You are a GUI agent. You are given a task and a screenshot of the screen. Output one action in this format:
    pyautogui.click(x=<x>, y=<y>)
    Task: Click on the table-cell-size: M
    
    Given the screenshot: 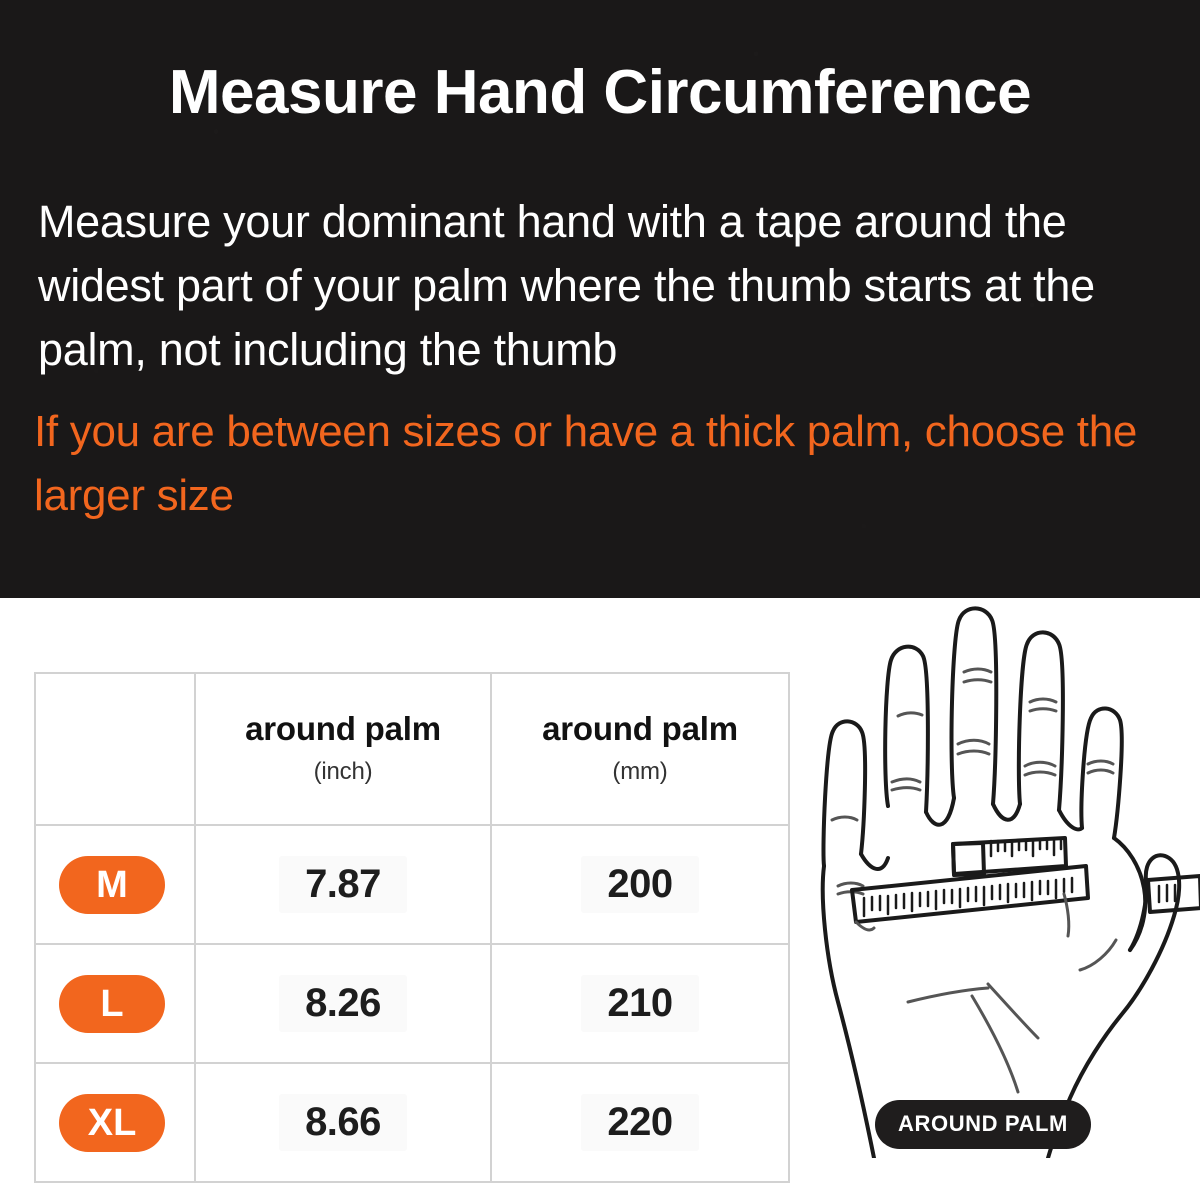 What is the action you would take?
    pyautogui.click(x=116, y=884)
    